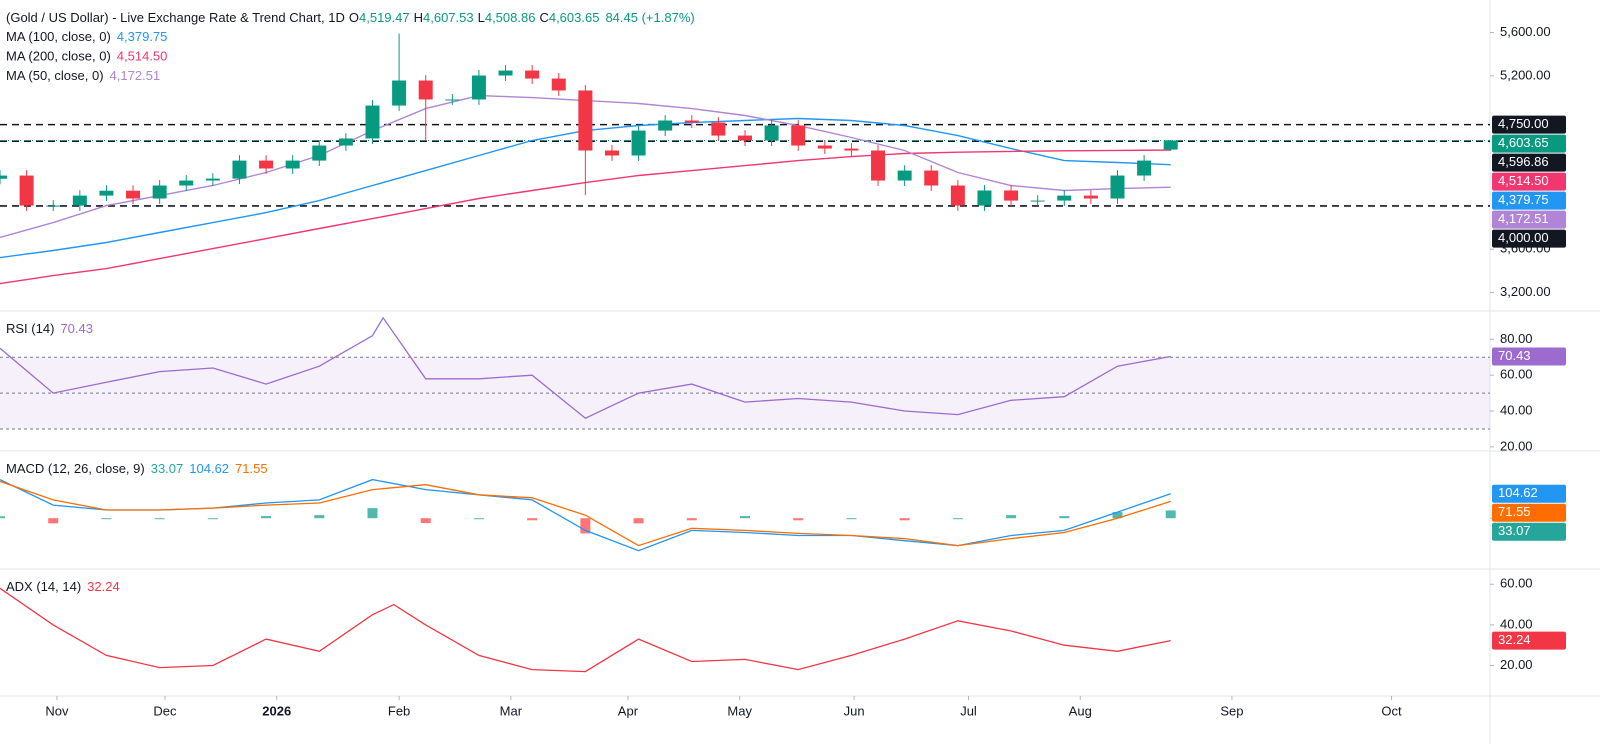  I want to click on price-label: 4,596.86, so click(1523, 161).